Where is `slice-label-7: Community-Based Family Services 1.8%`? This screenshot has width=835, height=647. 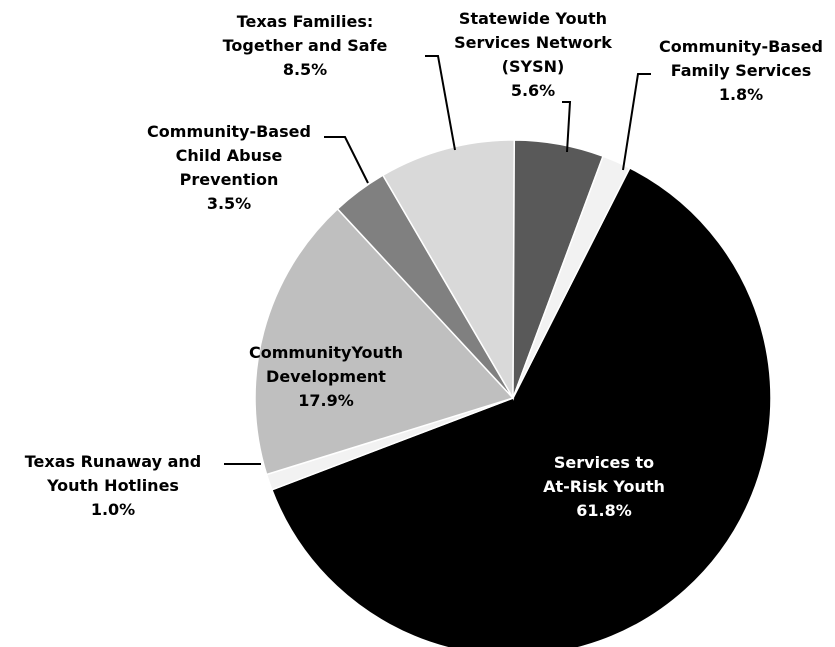
slice-label-7: Community-Based Family Services 1.8% is located at coordinates (741, 70).